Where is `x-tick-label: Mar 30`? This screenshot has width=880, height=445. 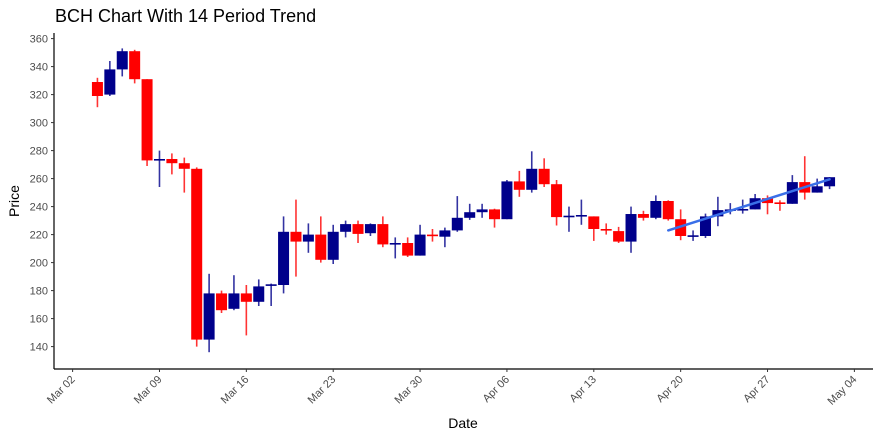 x-tick-label: Mar 30 is located at coordinates (408, 390).